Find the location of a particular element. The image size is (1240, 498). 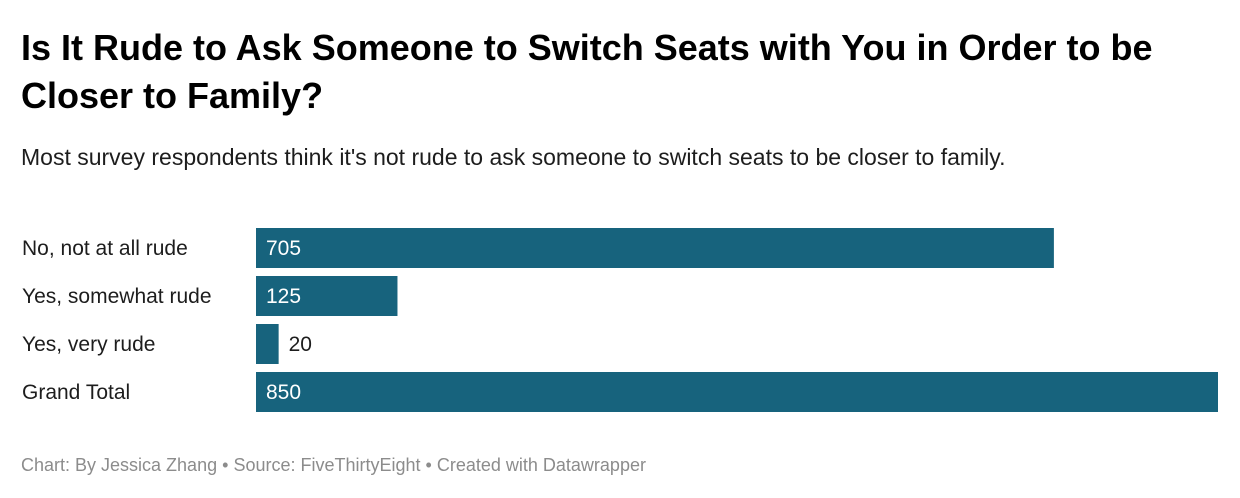

bar-yes-very-rude is located at coordinates (267, 344).